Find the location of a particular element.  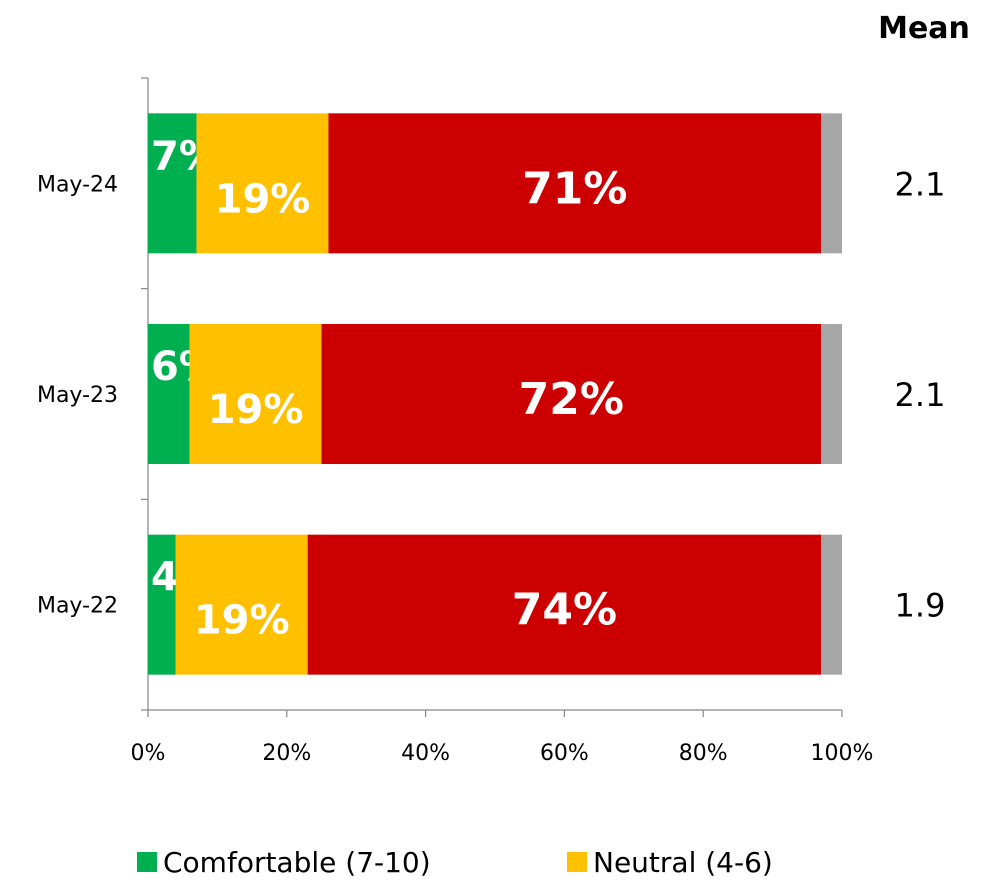

x-tick-label: 80% is located at coordinates (703, 753).